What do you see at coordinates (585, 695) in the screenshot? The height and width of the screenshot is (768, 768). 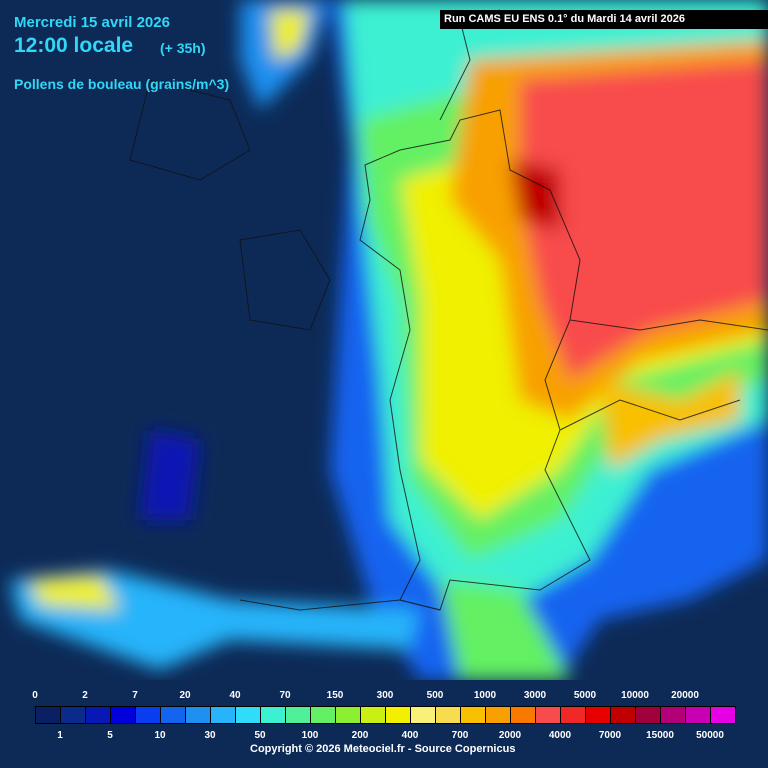 I see `legend-label: 5000` at bounding box center [585, 695].